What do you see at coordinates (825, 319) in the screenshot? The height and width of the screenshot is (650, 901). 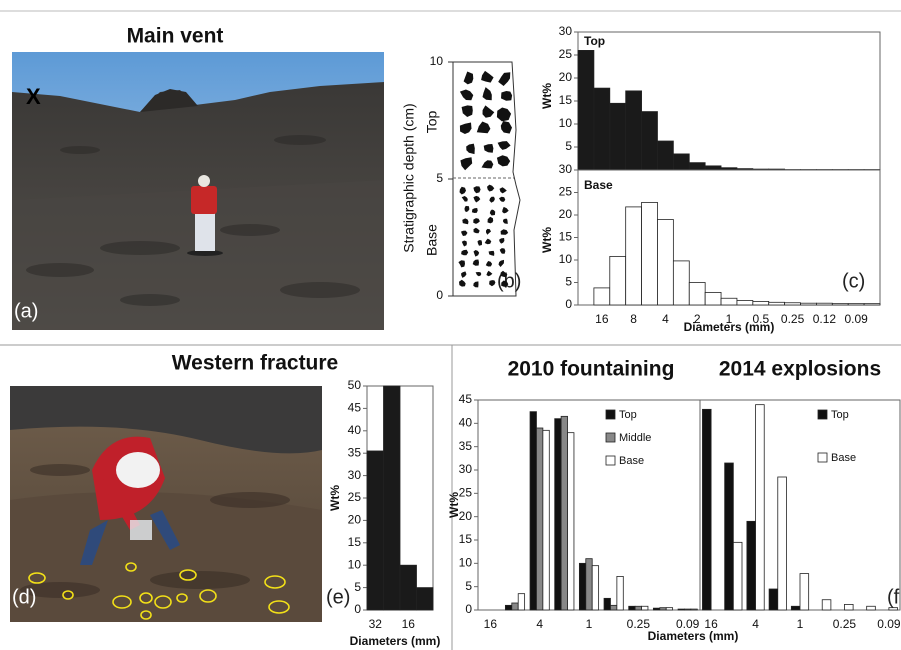 I see `x-tick-label: 0.12` at bounding box center [825, 319].